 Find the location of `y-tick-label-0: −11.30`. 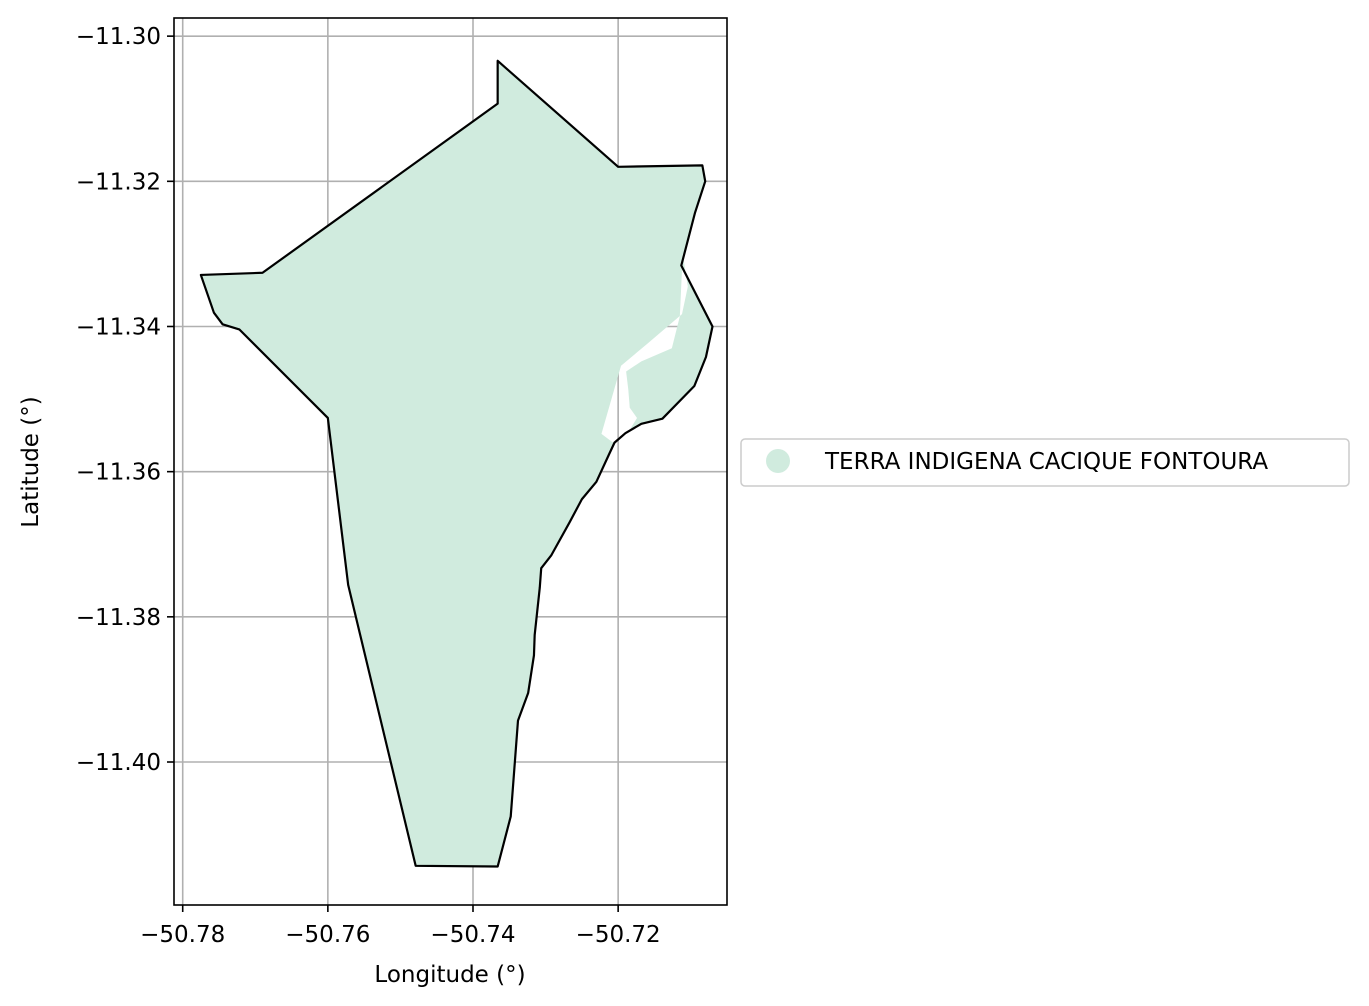

y-tick-label-0: −11.30 is located at coordinates (118, 37).